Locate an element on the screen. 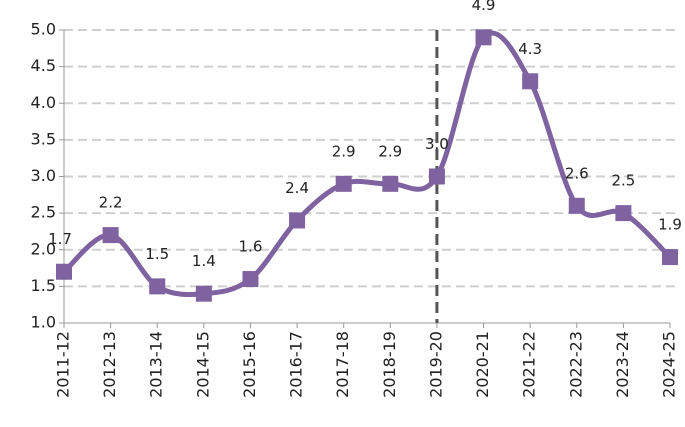 The image size is (685, 427). x-tick-label: 2016-17 is located at coordinates (296, 364).